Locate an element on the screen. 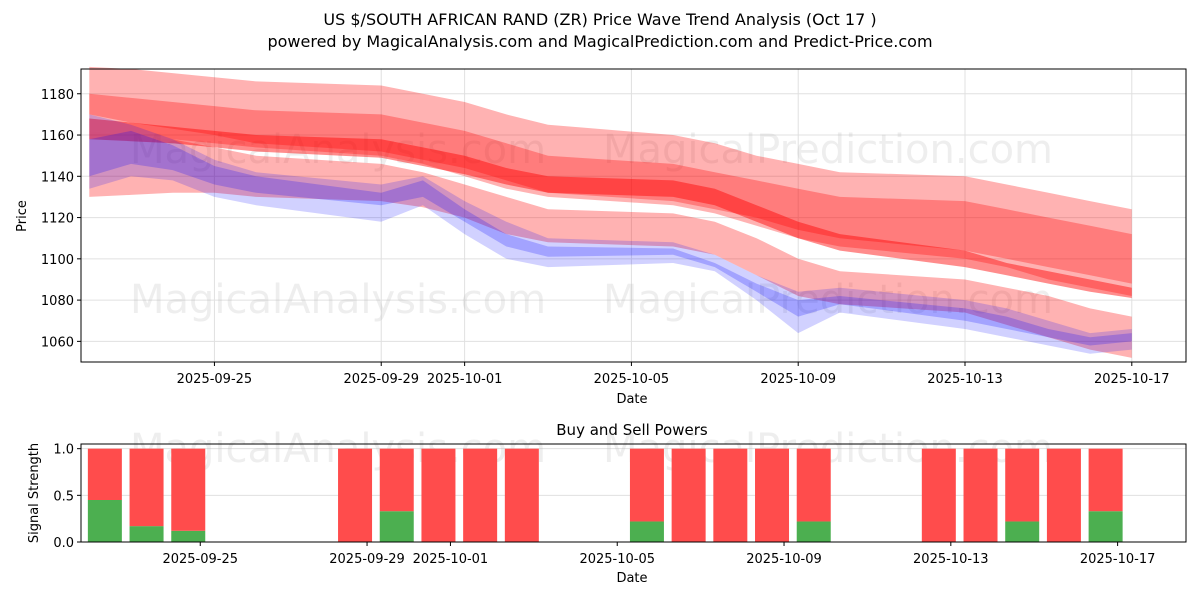 This screenshot has height=600, width=1200. bottom-x-tick-label: 2025-10-13 is located at coordinates (951, 559).